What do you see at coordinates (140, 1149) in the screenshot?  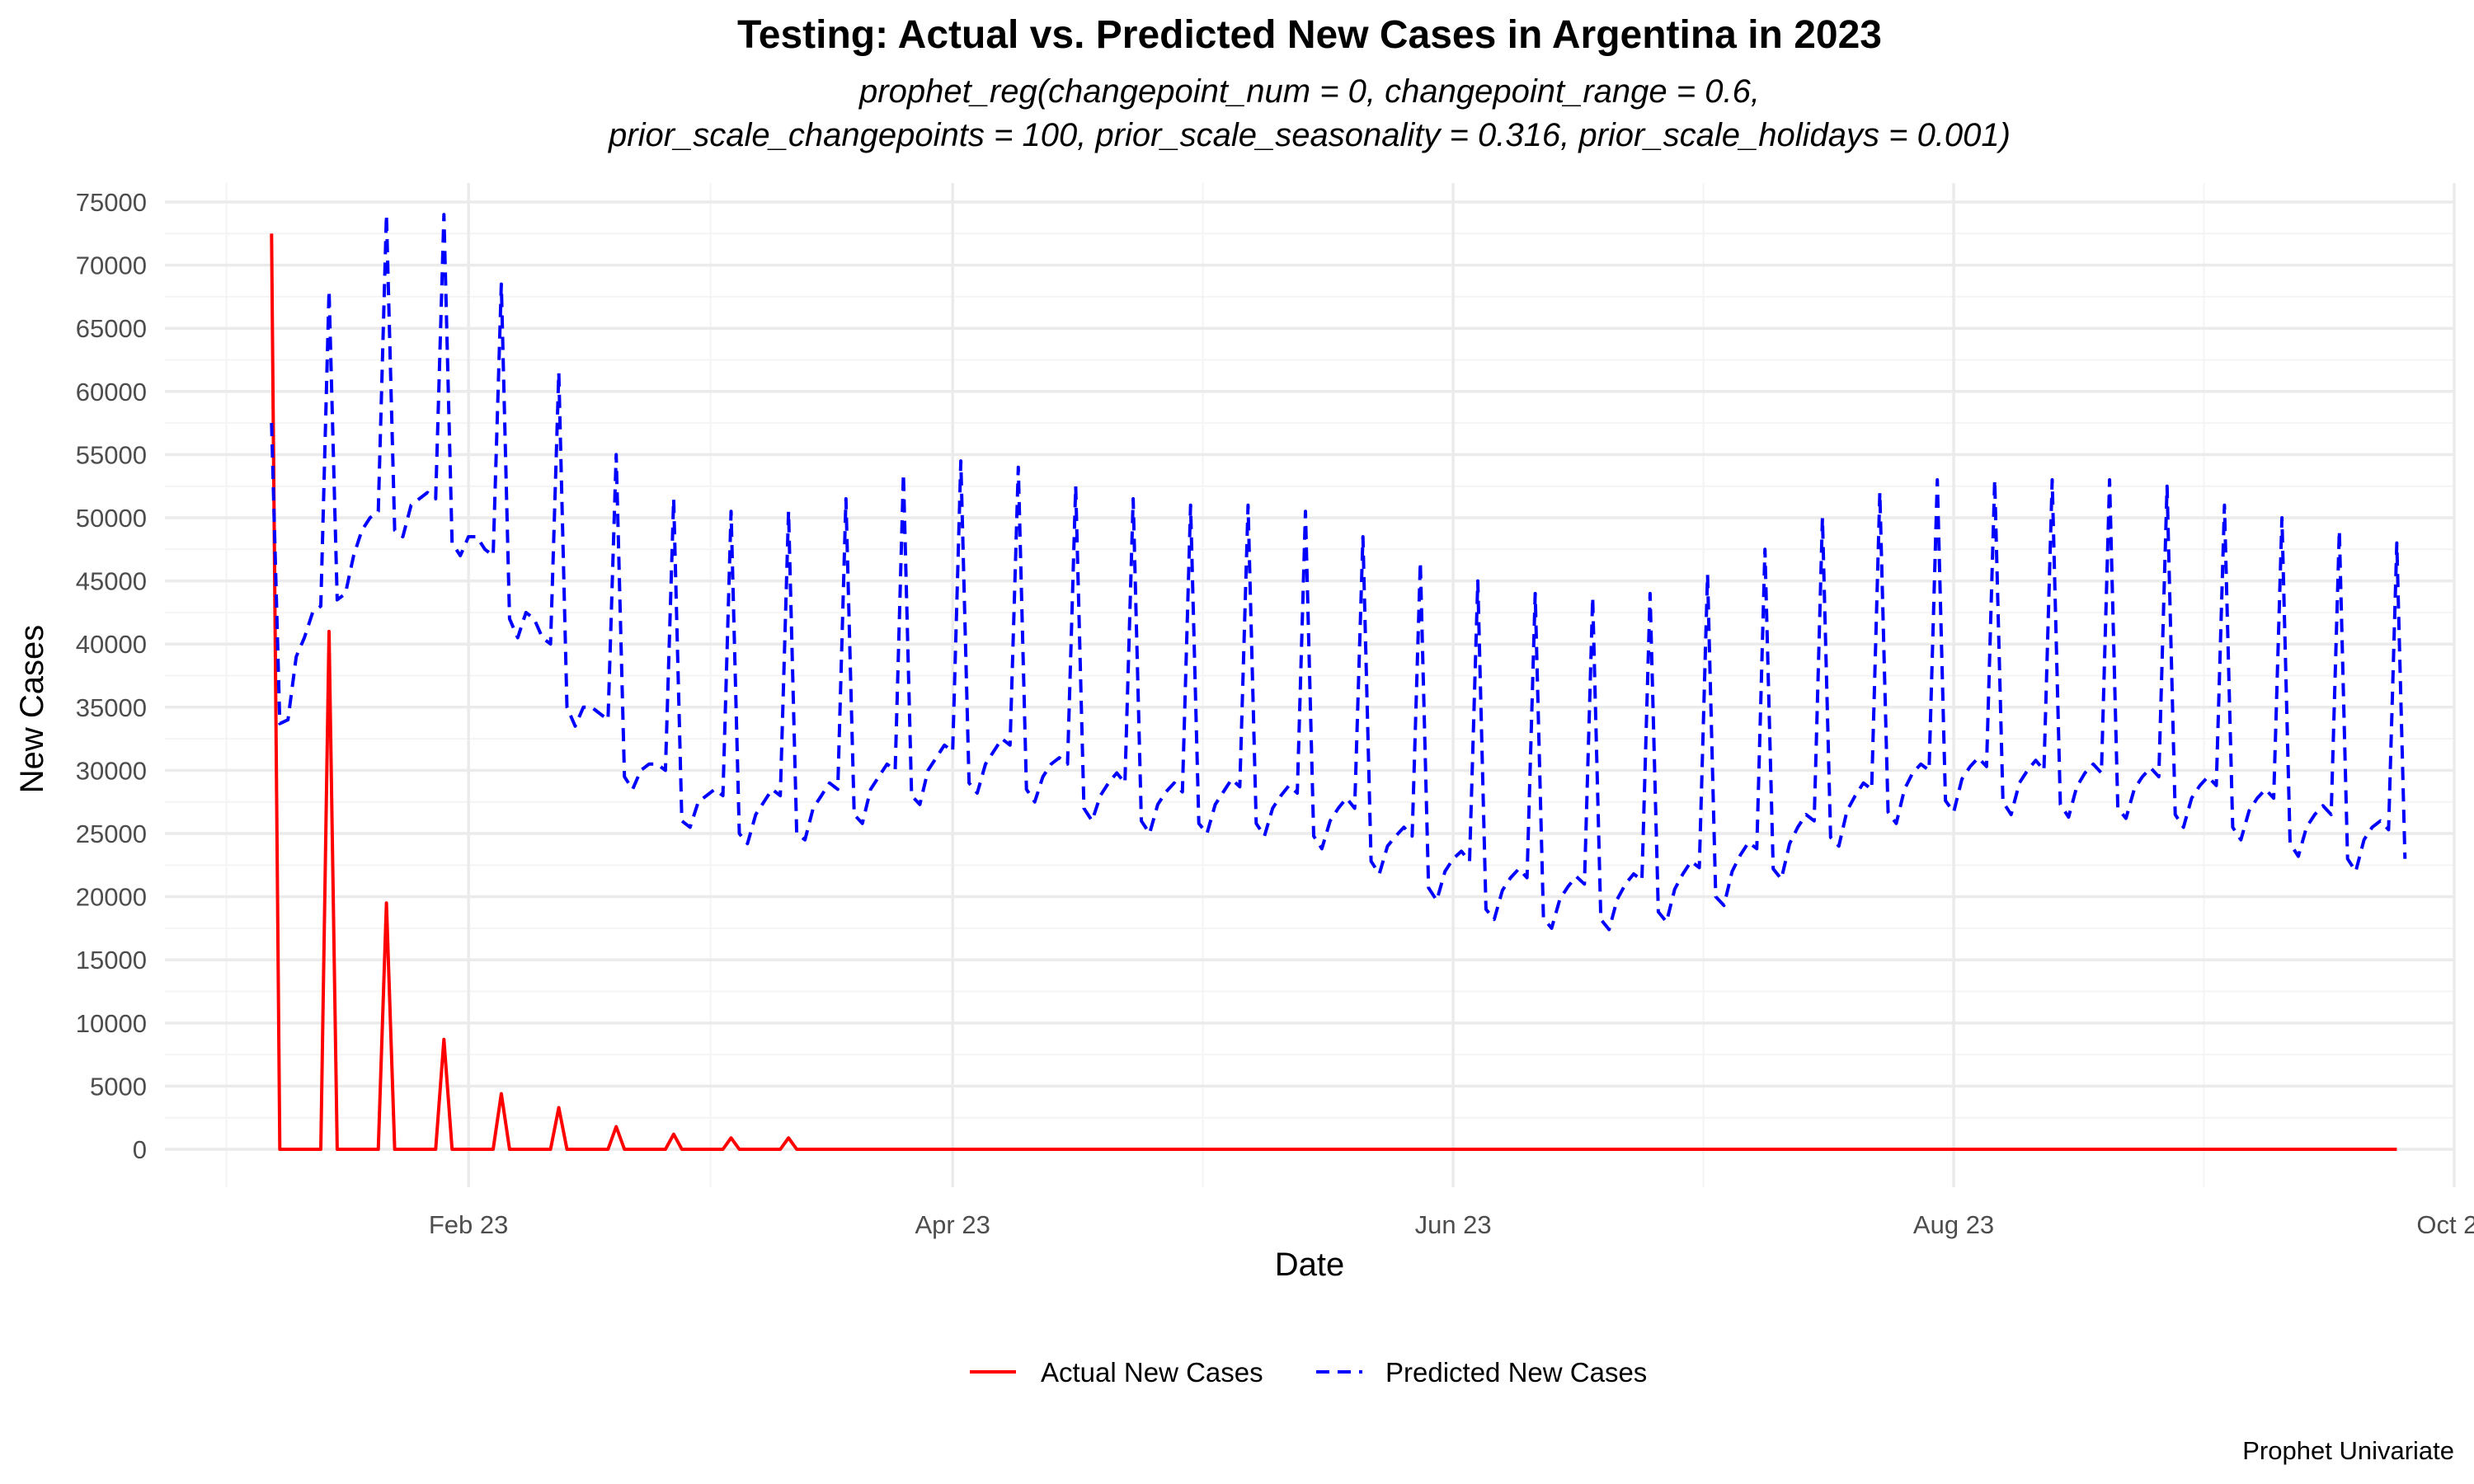 I see `y-tick-label: 0` at bounding box center [140, 1149].